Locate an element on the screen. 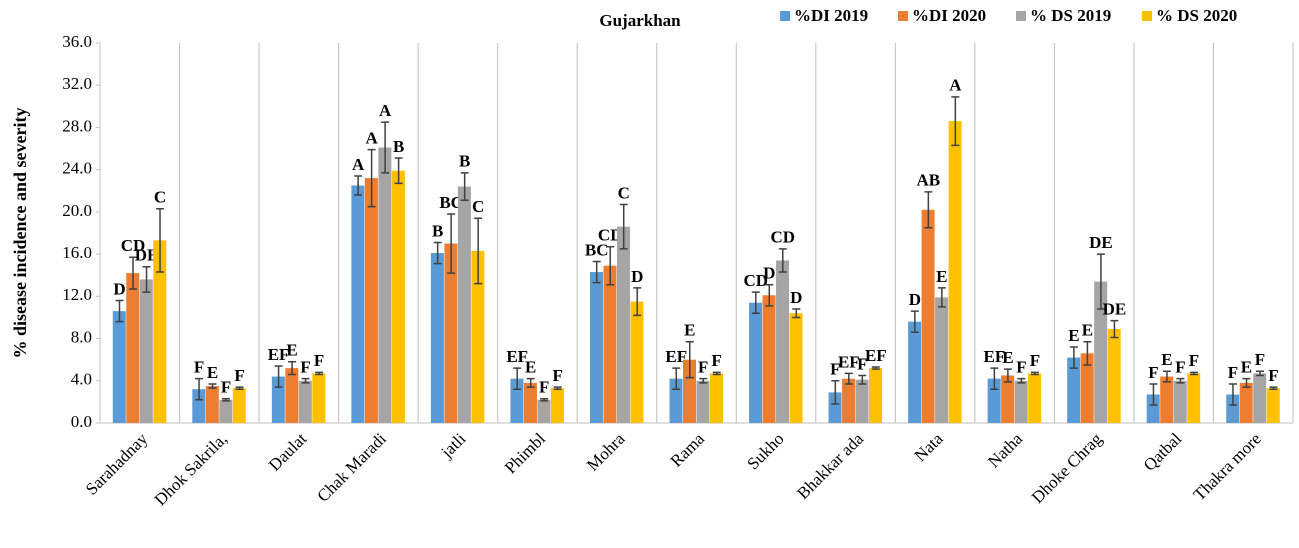 Image resolution: width=1299 pixels, height=548 pixels. x-tick-label: Mohra is located at coordinates (606, 452).